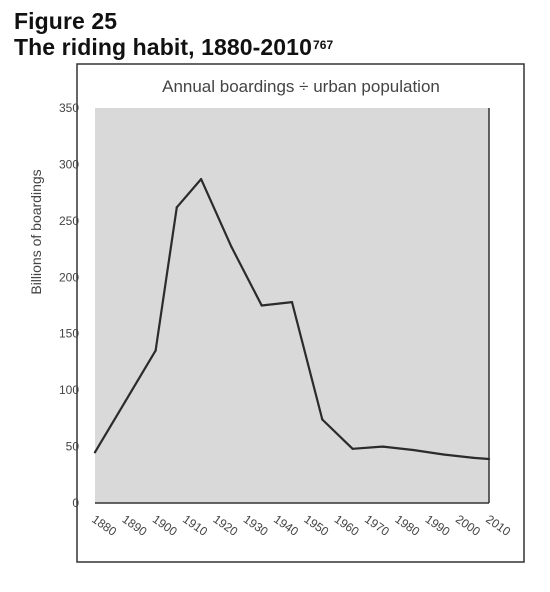  What do you see at coordinates (69, 277) in the screenshot?
I see `y-tick-label: 200` at bounding box center [69, 277].